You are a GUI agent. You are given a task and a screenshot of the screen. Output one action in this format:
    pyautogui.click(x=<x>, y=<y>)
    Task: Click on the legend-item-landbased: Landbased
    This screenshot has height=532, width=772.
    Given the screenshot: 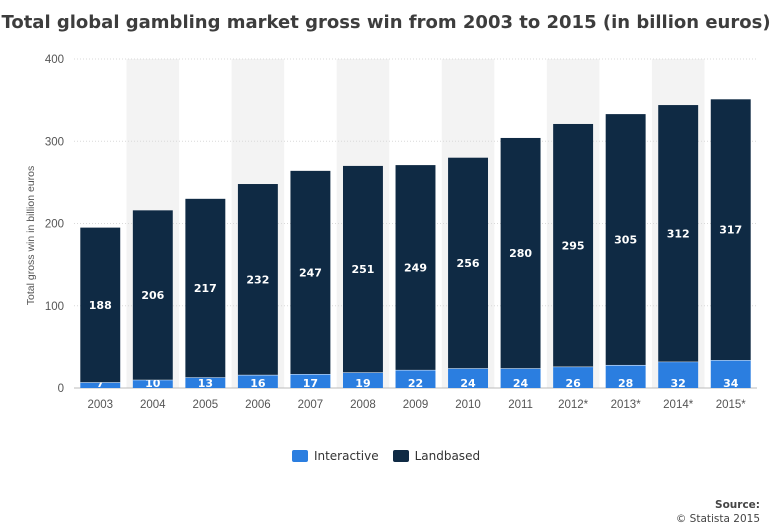 What is the action you would take?
    pyautogui.click(x=436, y=456)
    